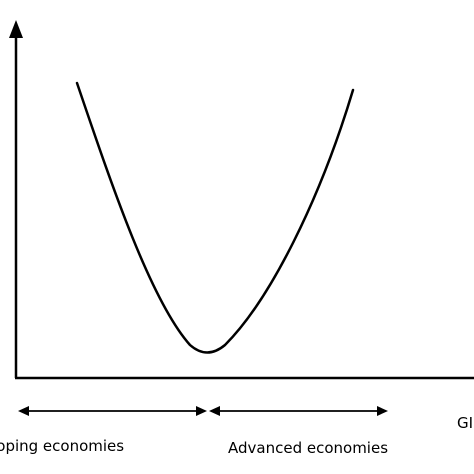 The width and height of the screenshot is (474, 474). What do you see at coordinates (214, 411) in the screenshot?
I see `advanced-range-arrow-left` at bounding box center [214, 411].